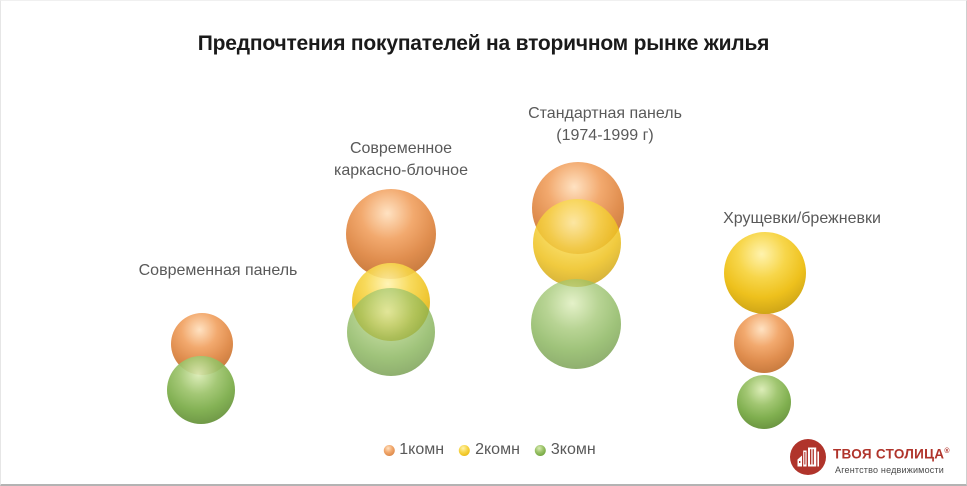  I want to click on bubble-2komn-standartnaya-panel, so click(577, 243).